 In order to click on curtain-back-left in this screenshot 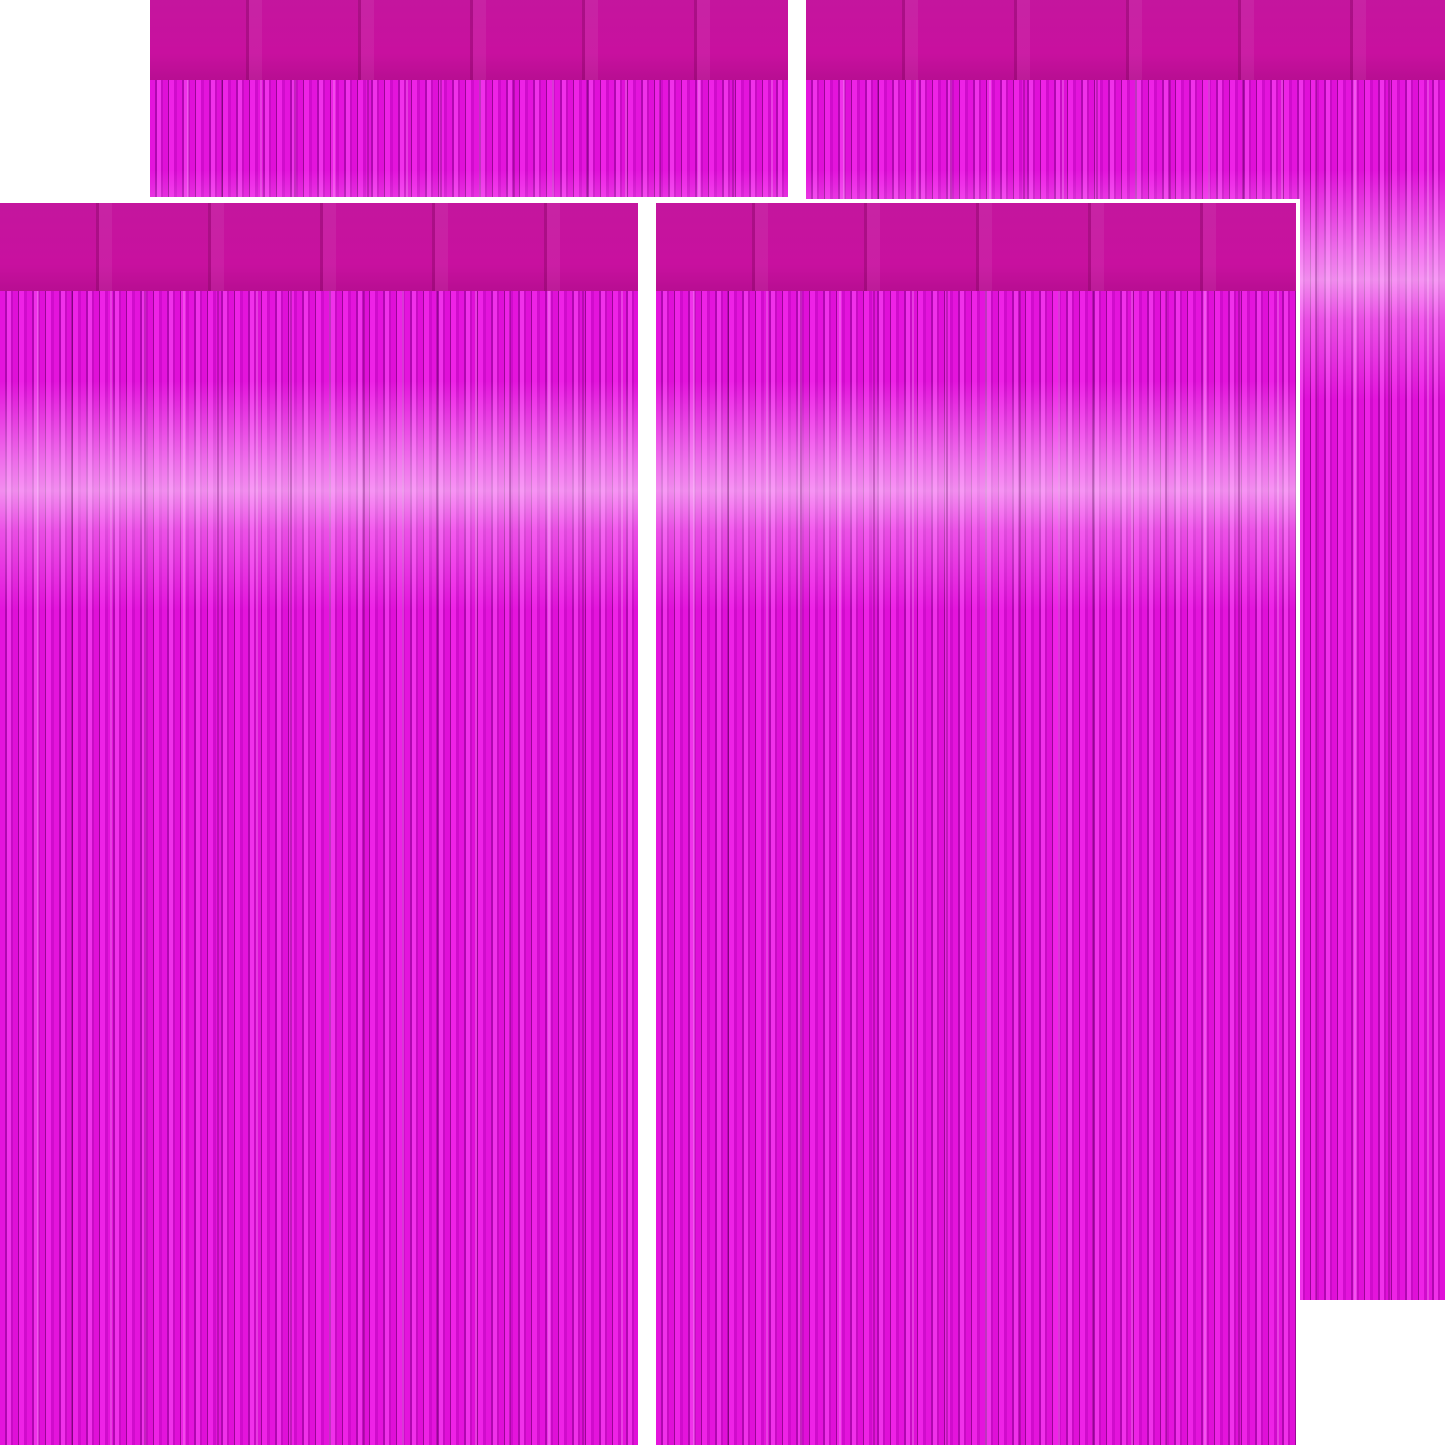, I will do `click(469, 98)`.